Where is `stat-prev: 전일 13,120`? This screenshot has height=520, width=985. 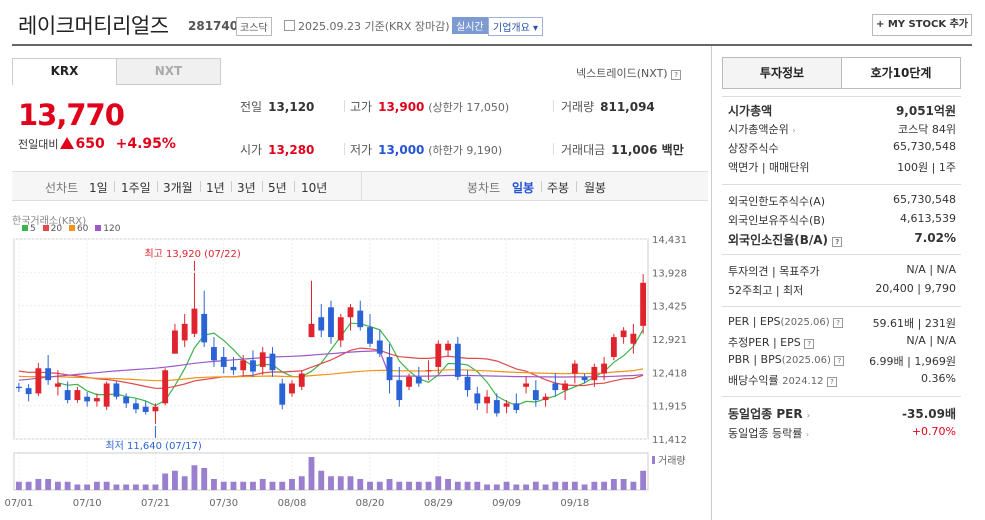
stat-prev: 전일 13,120 is located at coordinates (277, 106).